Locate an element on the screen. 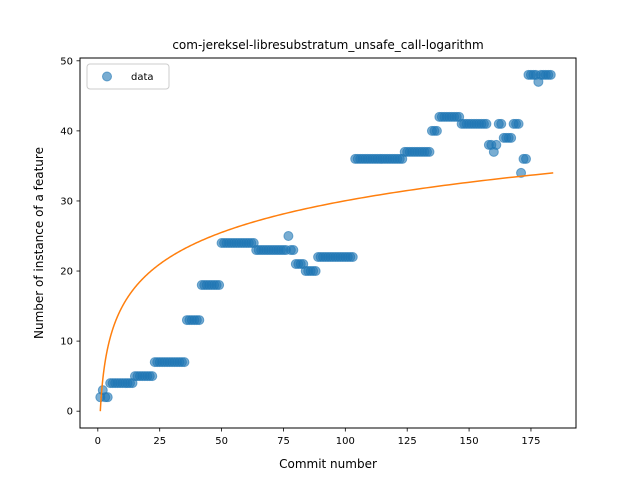  x-tick-label: 100 is located at coordinates (345, 441).